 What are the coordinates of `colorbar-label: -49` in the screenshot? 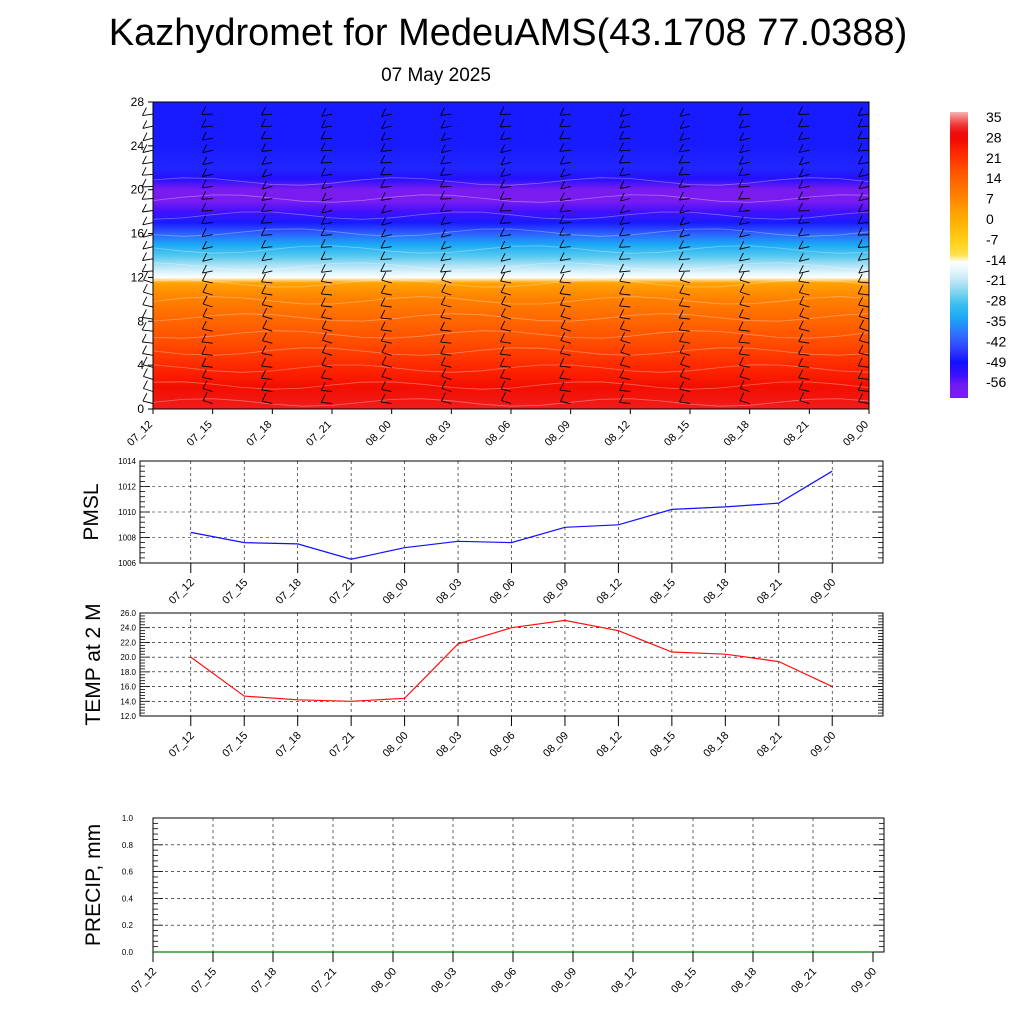 It's located at (996, 362).